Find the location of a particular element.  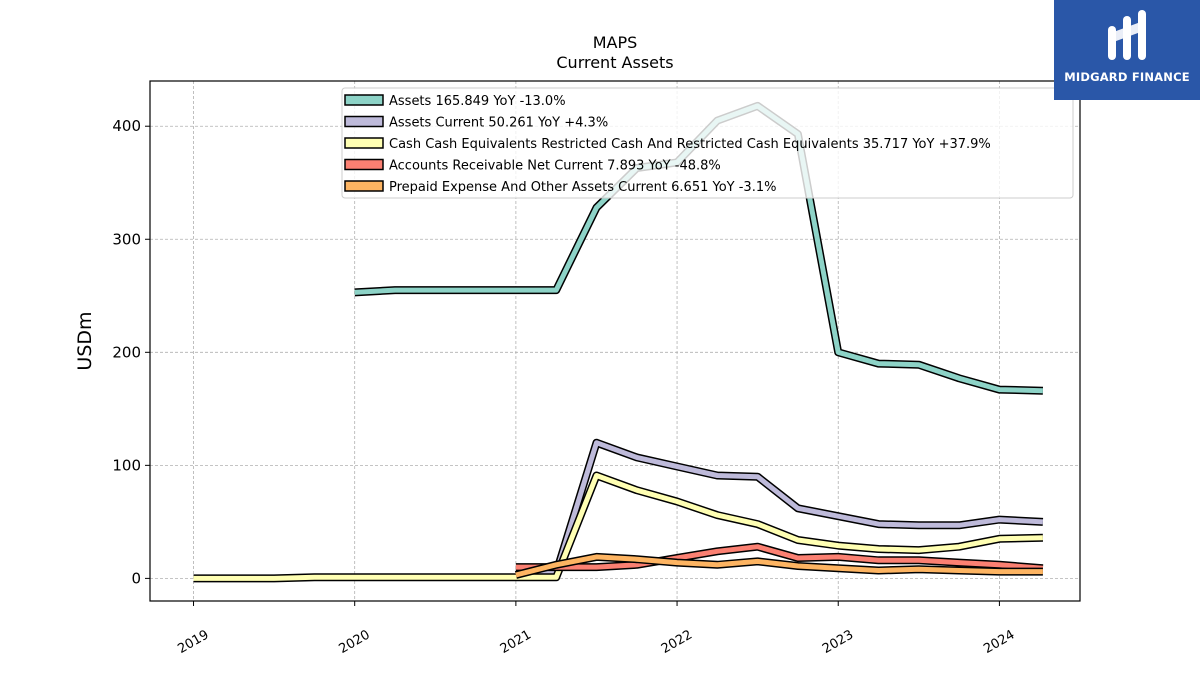

y-axis-label: USDm is located at coordinates (85, 340).